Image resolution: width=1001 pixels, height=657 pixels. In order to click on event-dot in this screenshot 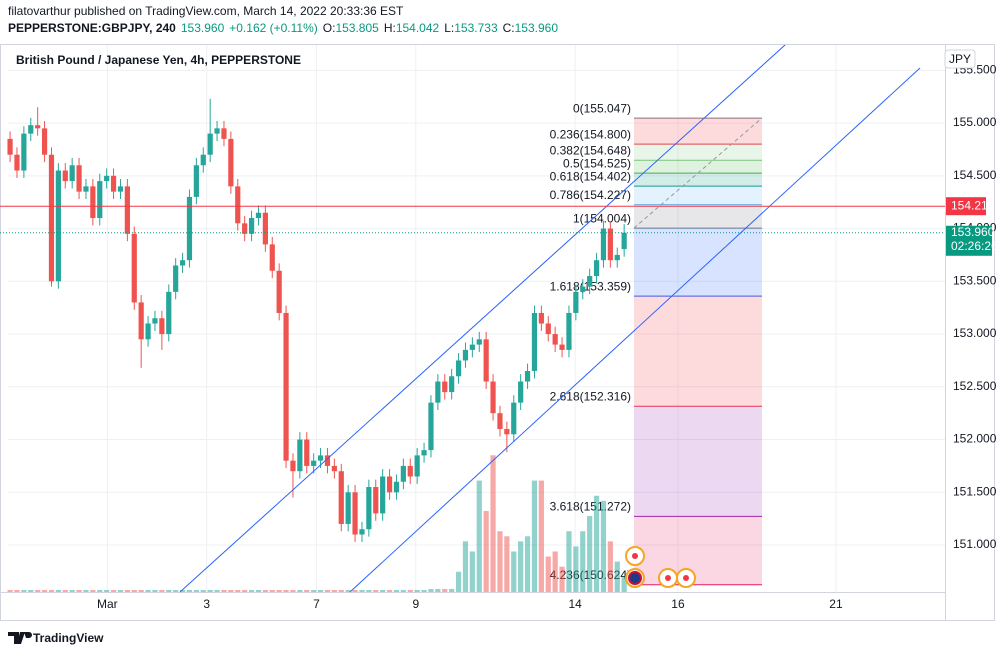, I will do `click(668, 578)`.